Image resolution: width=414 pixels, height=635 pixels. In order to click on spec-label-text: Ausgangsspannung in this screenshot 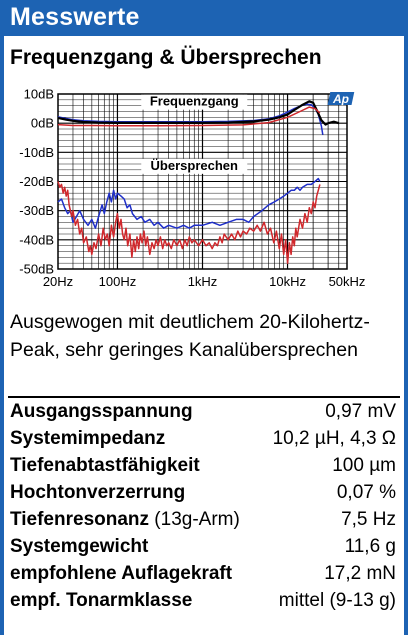, I will do `click(101, 411)`.